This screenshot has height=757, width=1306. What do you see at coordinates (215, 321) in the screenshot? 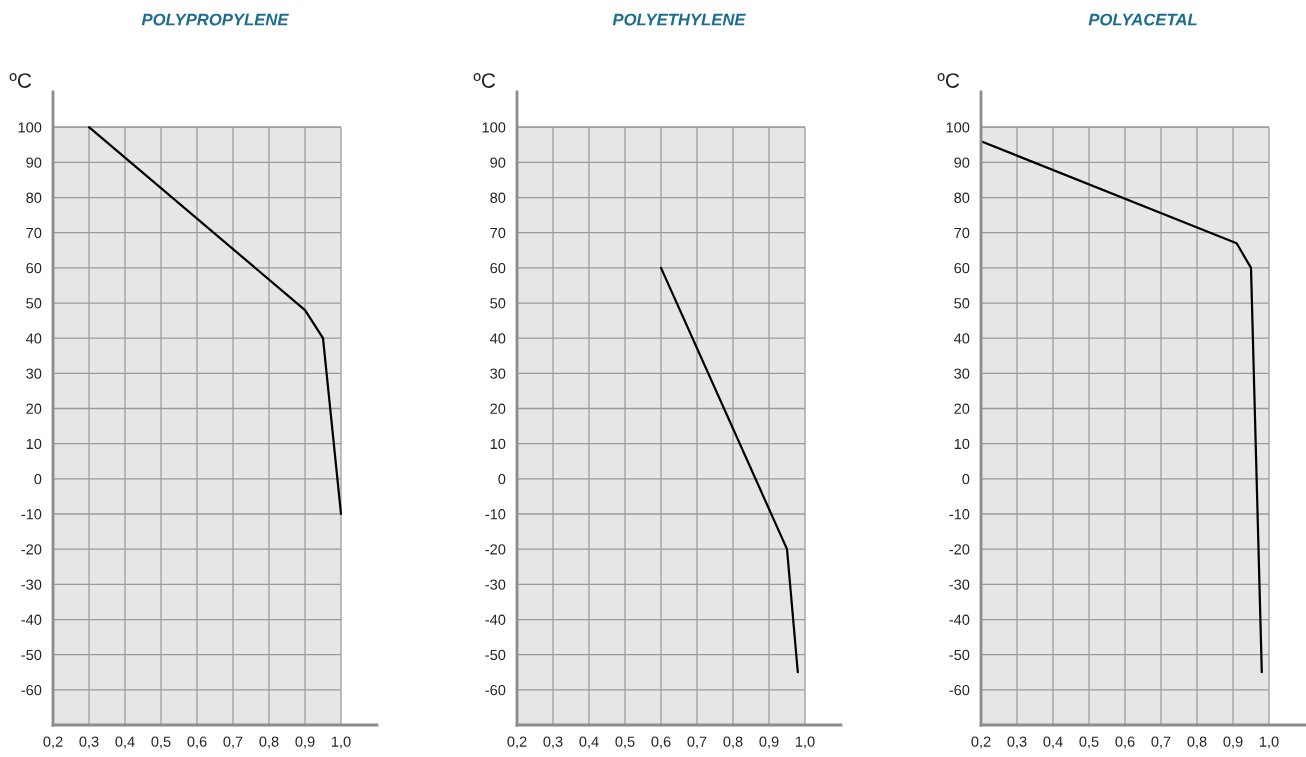
I see `line-series` at bounding box center [215, 321].